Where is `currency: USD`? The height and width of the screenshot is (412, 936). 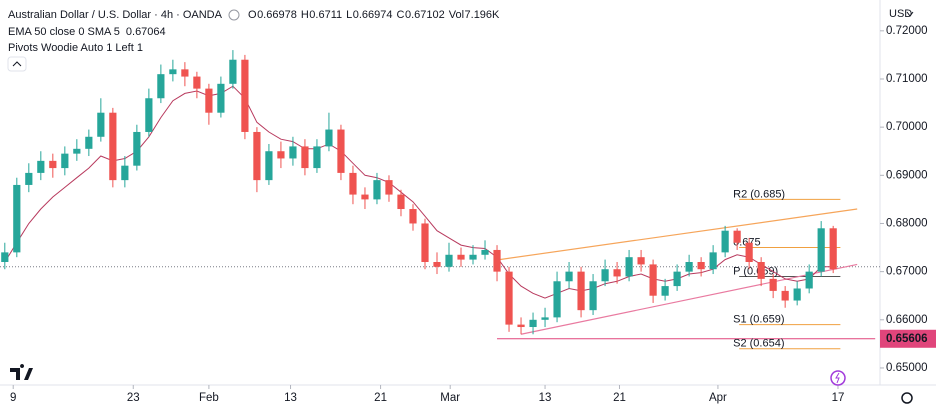
currency: USD is located at coordinates (900, 14).